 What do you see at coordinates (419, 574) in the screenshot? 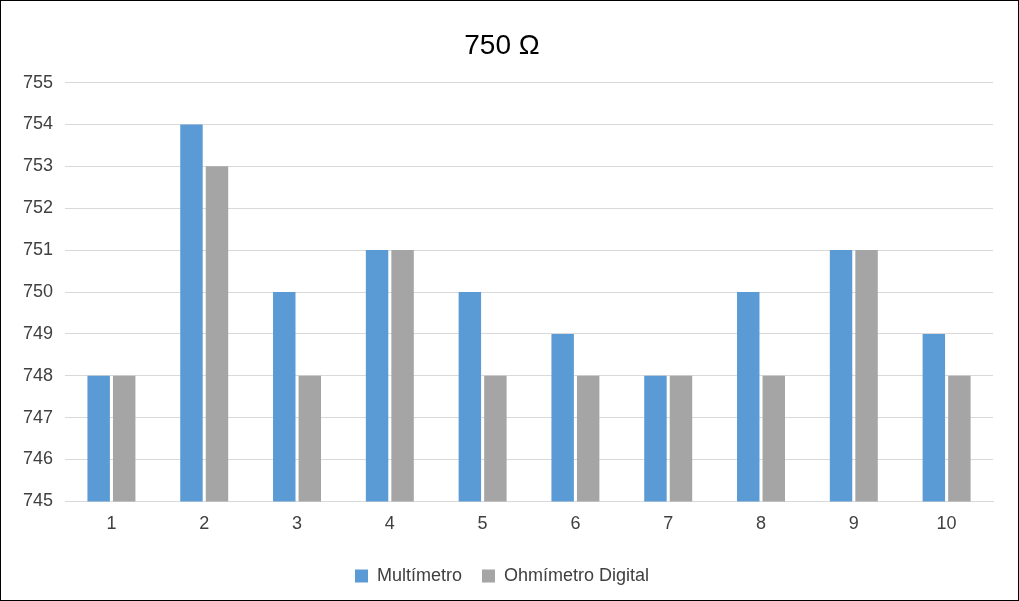
I see `legend-label: Multímetro` at bounding box center [419, 574].